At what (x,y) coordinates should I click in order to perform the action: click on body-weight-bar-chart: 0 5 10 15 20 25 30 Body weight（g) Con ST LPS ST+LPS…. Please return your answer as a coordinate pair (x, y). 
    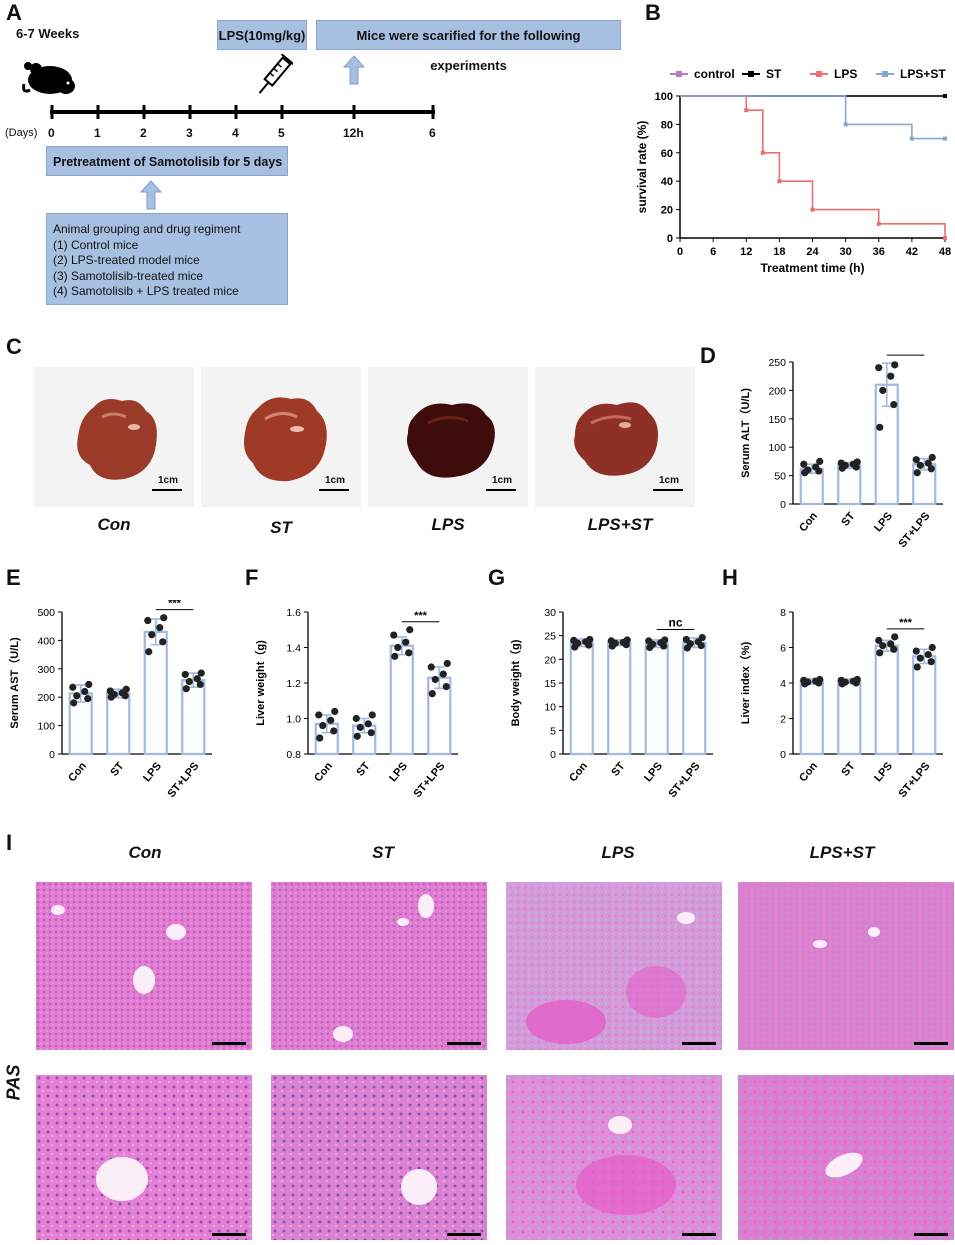
    Looking at the image, I should click on (611, 703).